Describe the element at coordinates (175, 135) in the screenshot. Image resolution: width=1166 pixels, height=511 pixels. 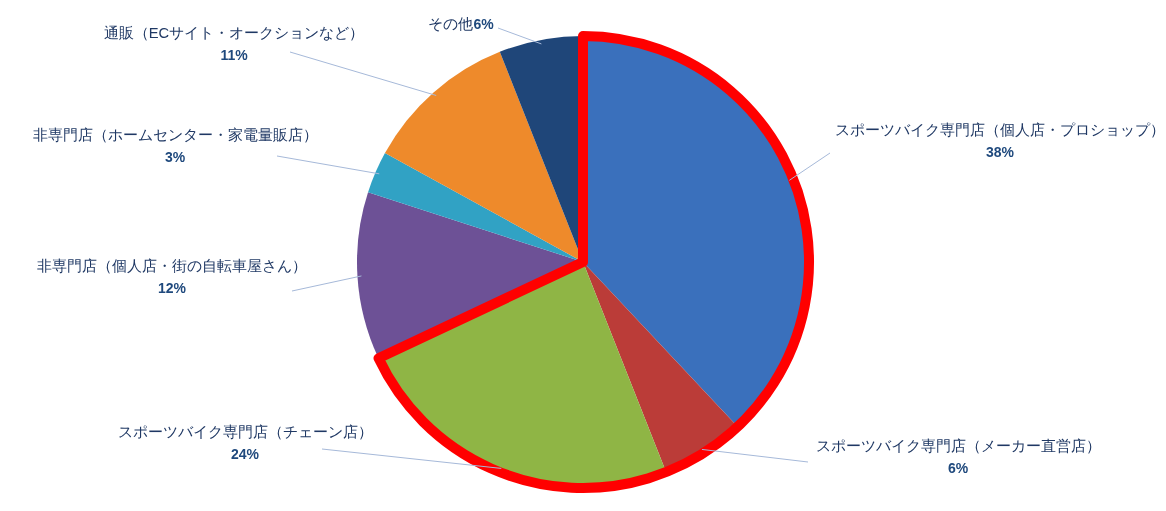
I see `slice-label: 非専門店（ホームセンター・家電量販店）` at that location.